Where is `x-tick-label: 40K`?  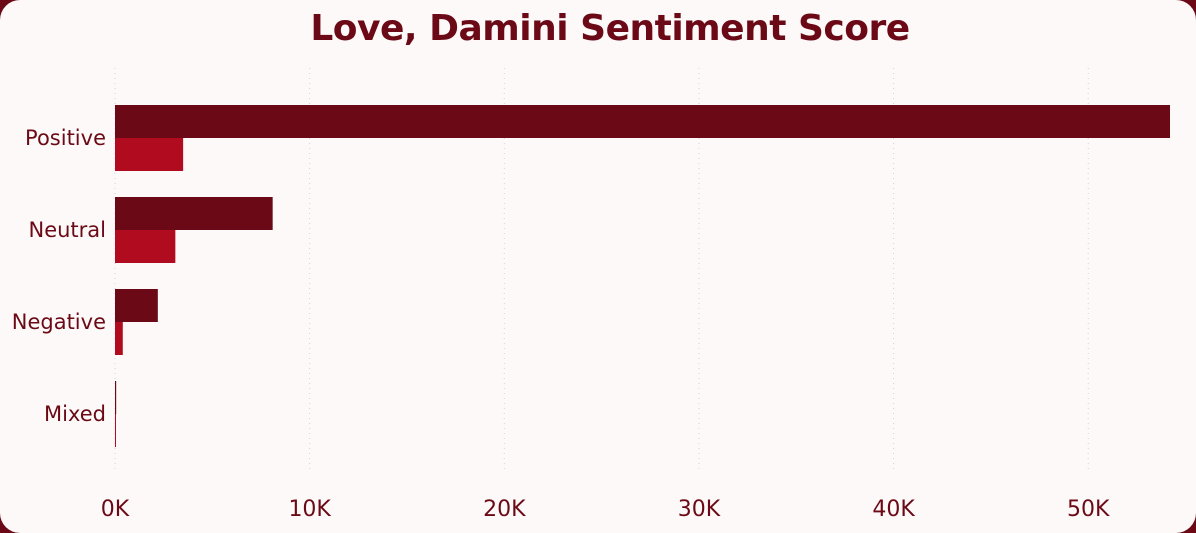 x-tick-label: 40K is located at coordinates (893, 509).